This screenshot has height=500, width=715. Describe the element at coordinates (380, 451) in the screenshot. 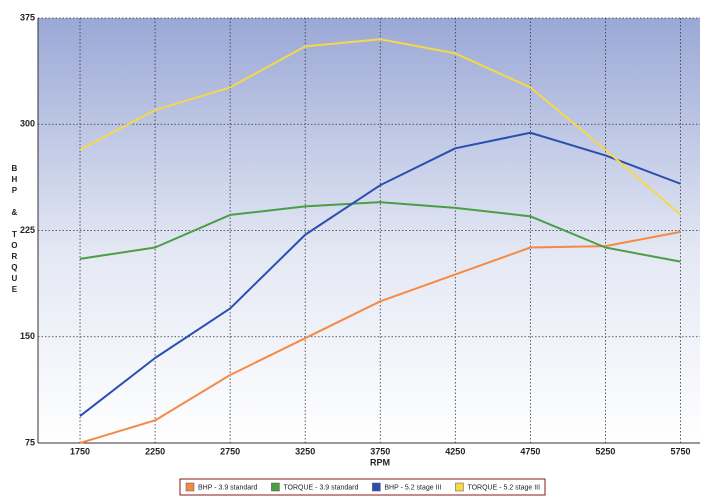

I see `x-tick-label: 3750` at that location.